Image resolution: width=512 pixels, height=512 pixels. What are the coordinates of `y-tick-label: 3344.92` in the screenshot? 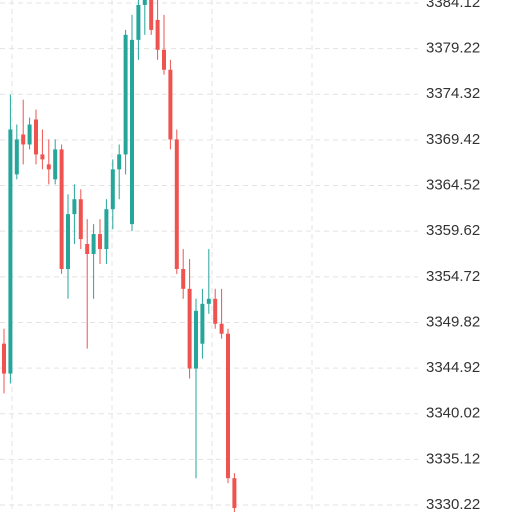 It's located at (453, 367).